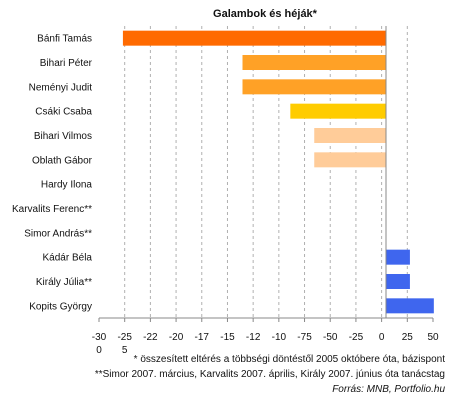  I want to click on x-tick-label: -22, so click(150, 337).